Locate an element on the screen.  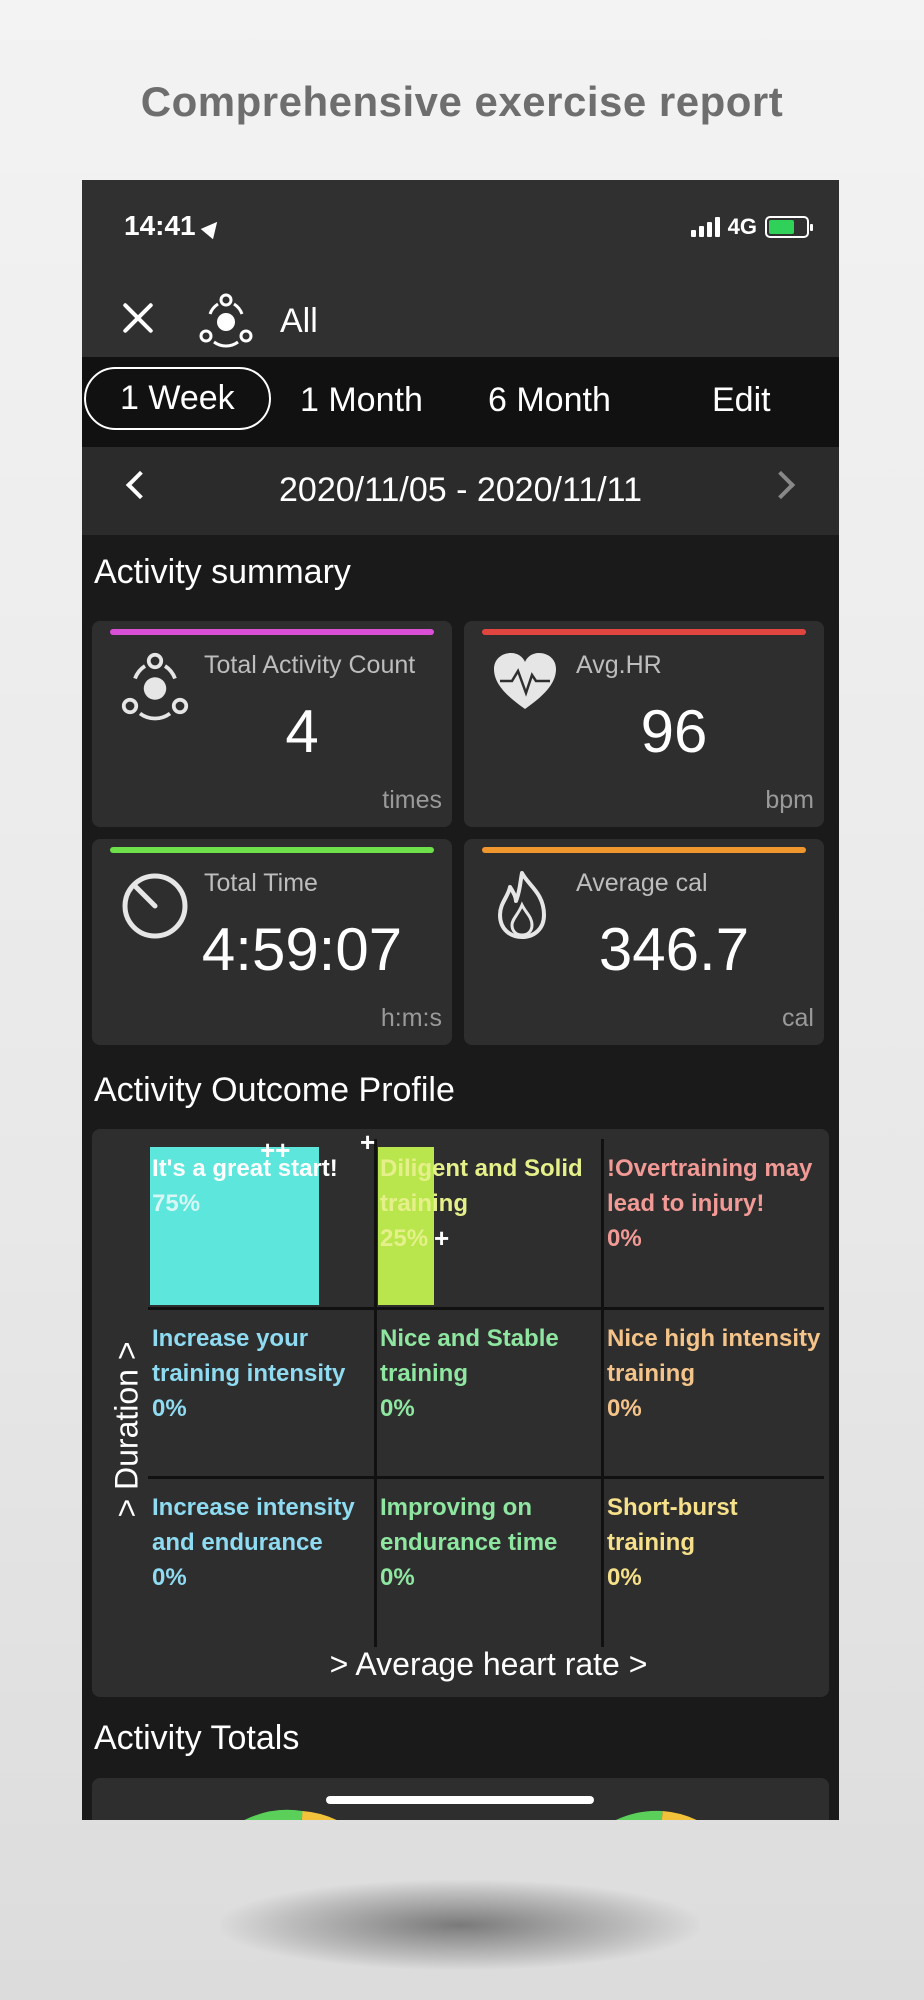
heart-rate-axis-label: > Average heart rate > is located at coordinates (488, 1664).